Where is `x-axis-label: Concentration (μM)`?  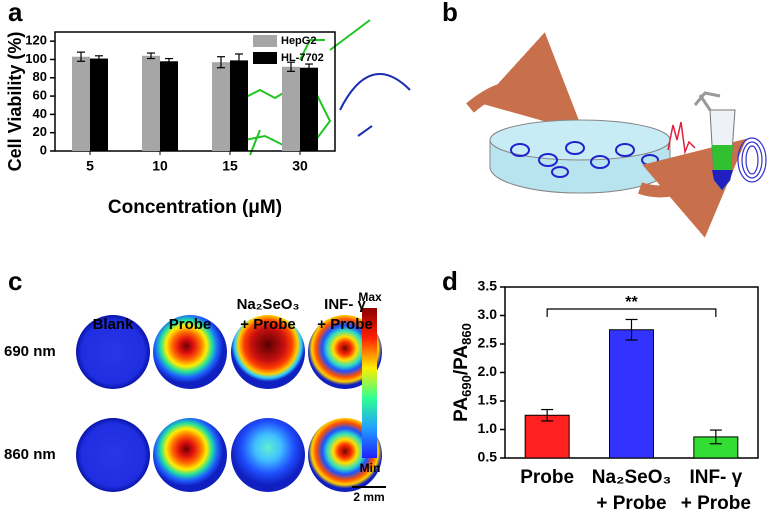 x-axis-label: Concentration (μM) is located at coordinates (195, 207).